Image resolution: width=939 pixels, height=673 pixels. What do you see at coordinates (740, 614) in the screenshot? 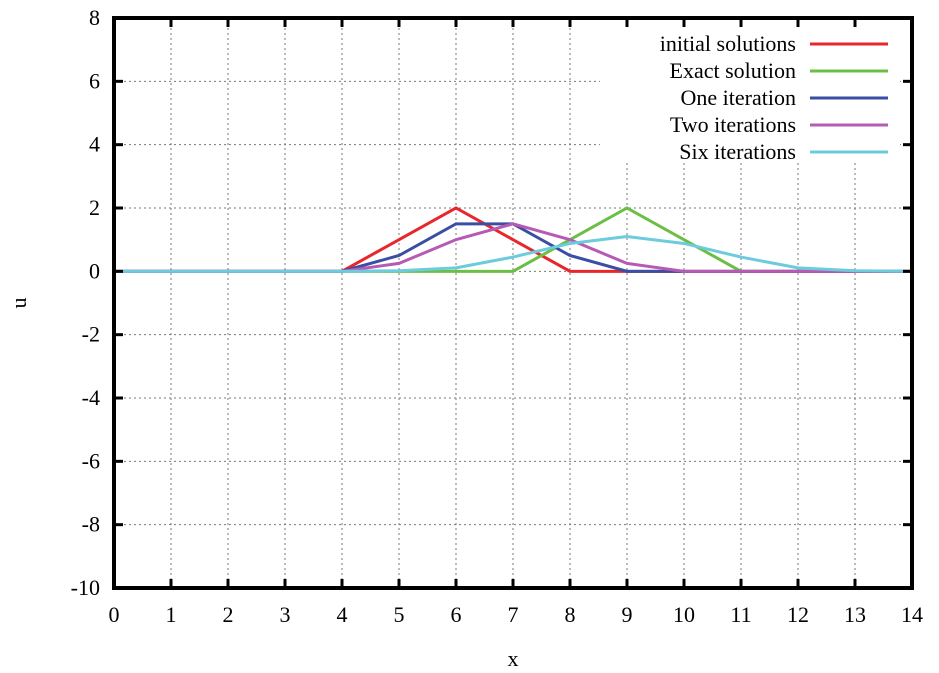
I see `x-tick-label: 11` at bounding box center [740, 614].